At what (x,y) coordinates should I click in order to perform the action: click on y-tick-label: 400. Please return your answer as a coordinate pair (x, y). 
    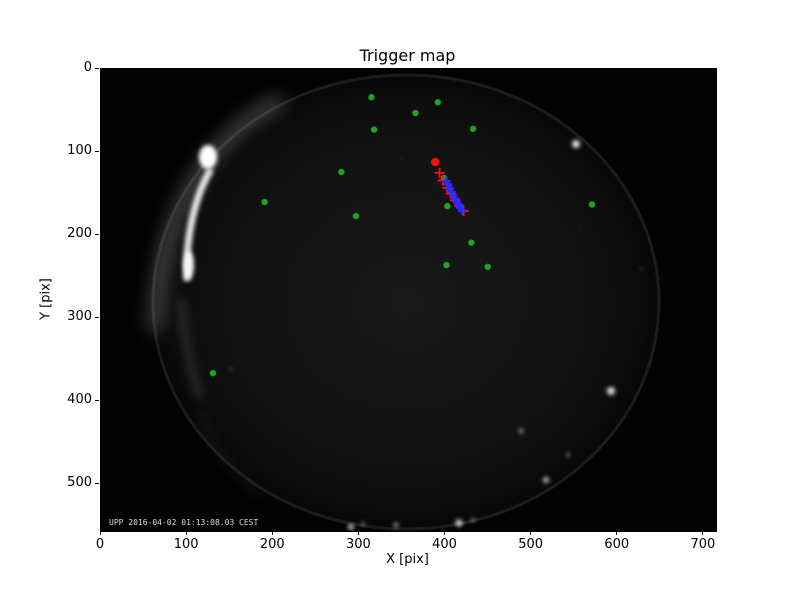
    Looking at the image, I should click on (79, 400).